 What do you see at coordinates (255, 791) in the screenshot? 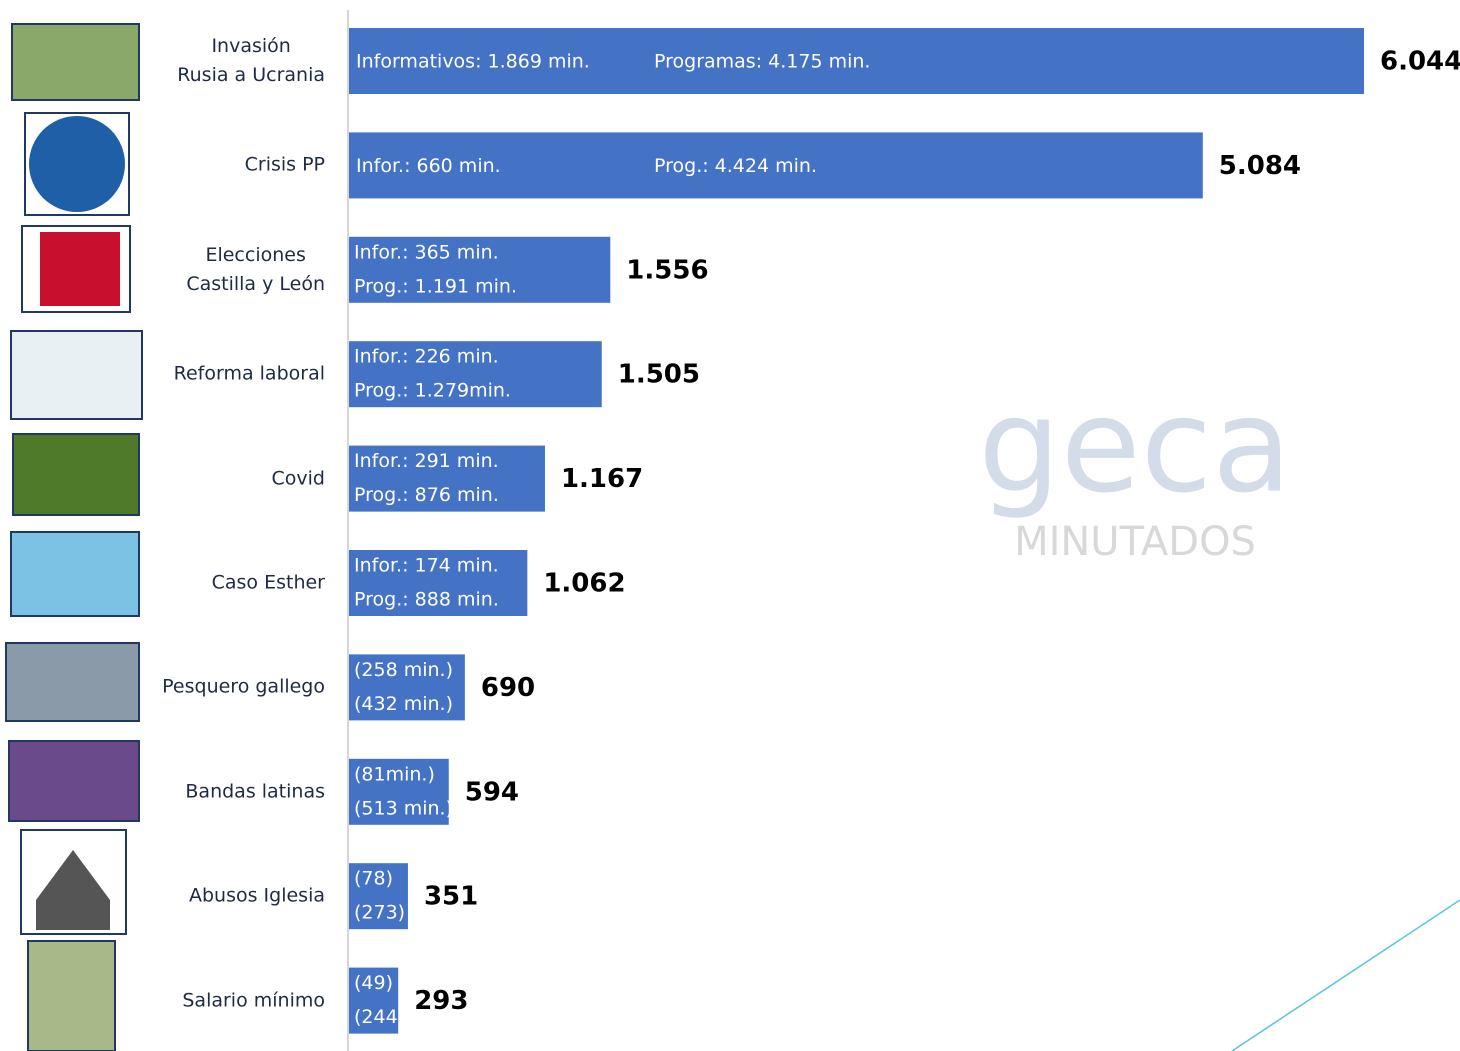
I see `category-label: Bandas latinas` at bounding box center [255, 791].